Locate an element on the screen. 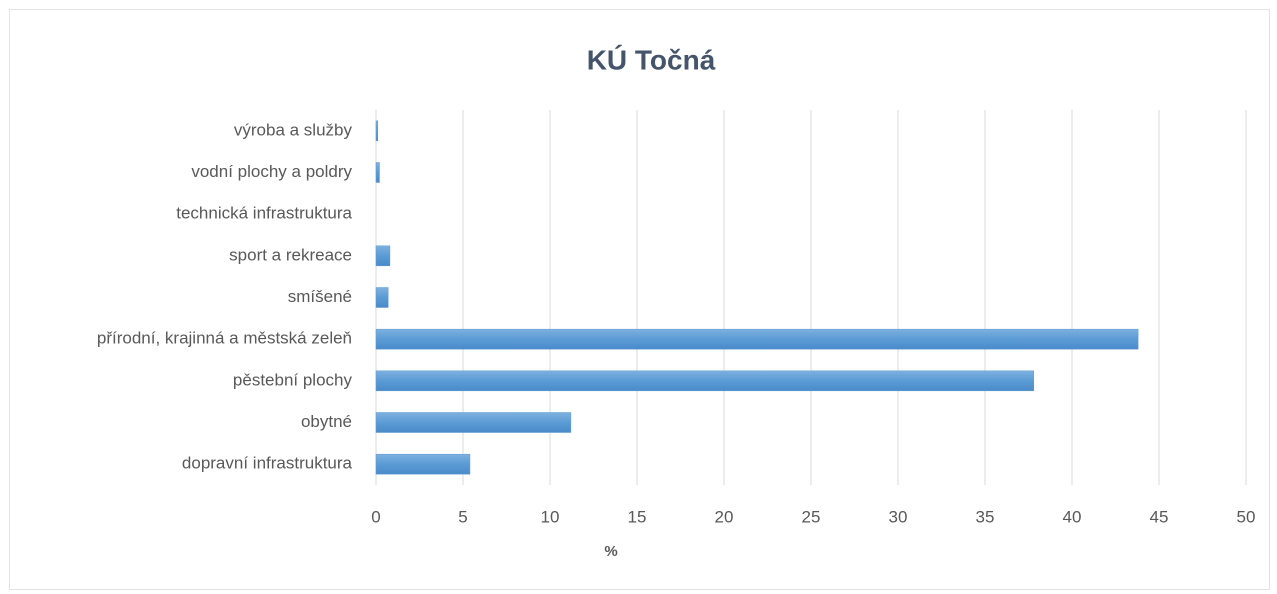 Image resolution: width=1277 pixels, height=594 pixels. x-axis-title: % is located at coordinates (610, 551).